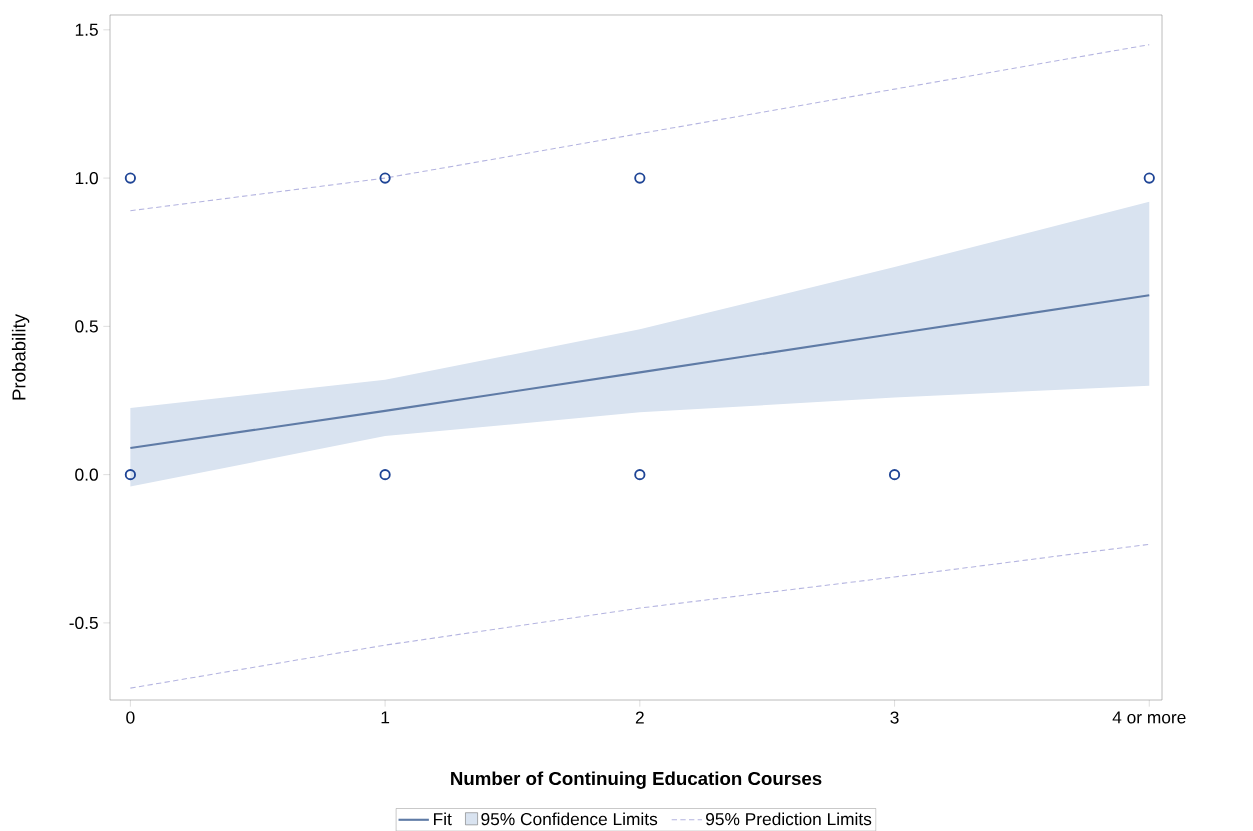  I want to click on x-tick-label: 2, so click(639, 717).